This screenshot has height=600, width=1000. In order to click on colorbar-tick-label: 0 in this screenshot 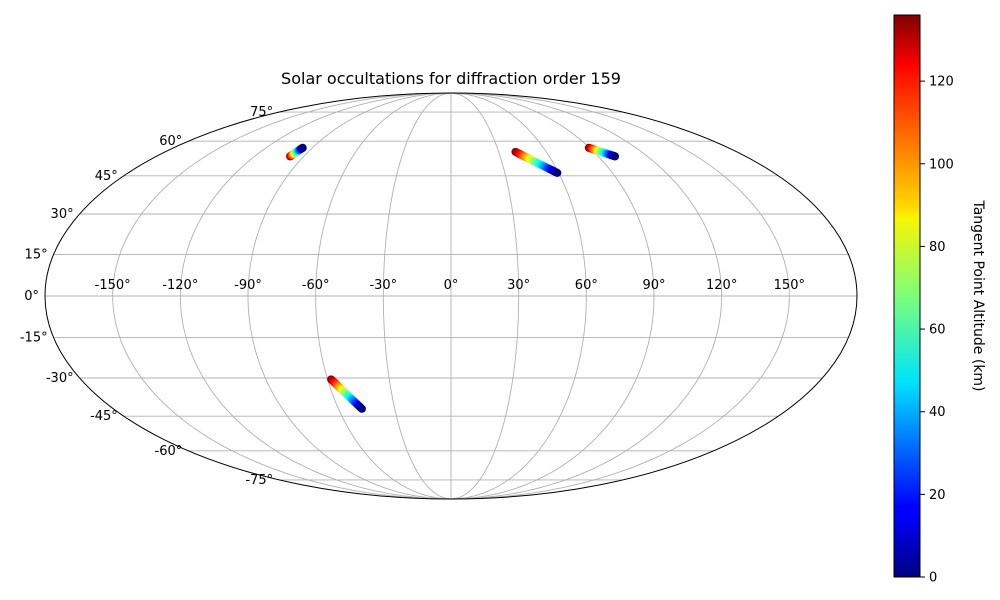, I will do `click(933, 578)`.